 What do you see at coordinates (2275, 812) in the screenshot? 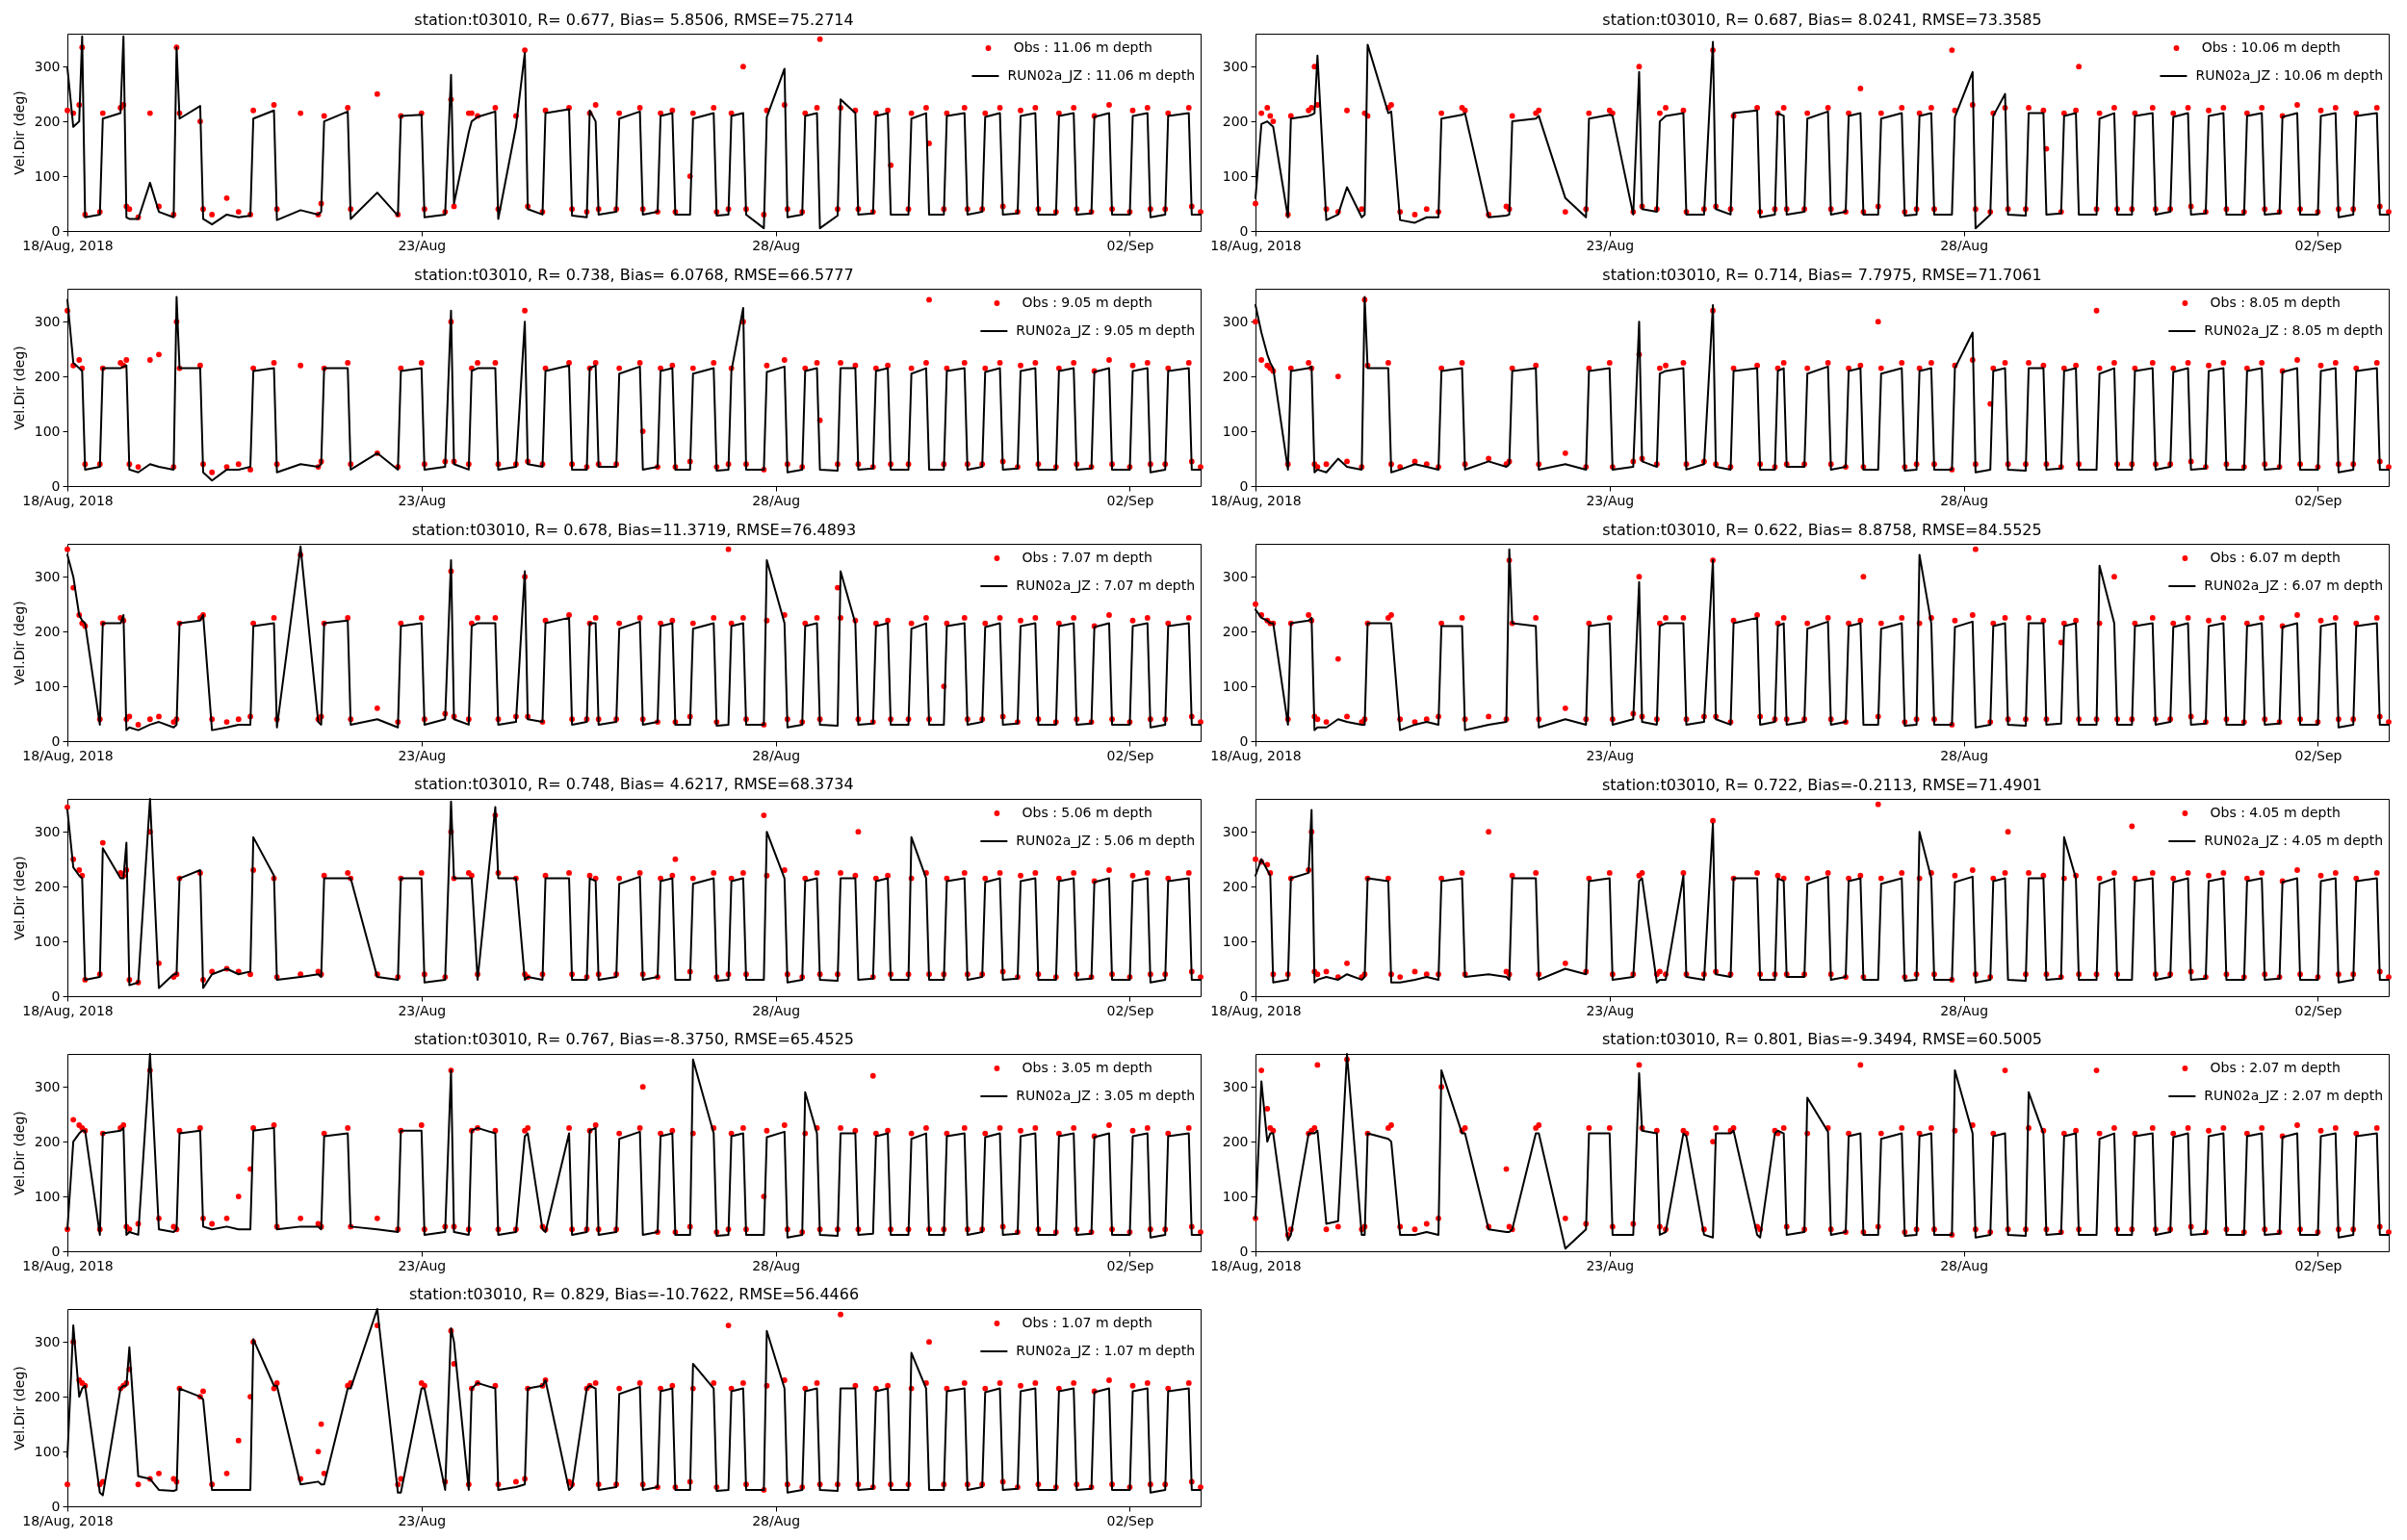
I see `legend-label: Obs : 4.05 m depth` at bounding box center [2275, 812].